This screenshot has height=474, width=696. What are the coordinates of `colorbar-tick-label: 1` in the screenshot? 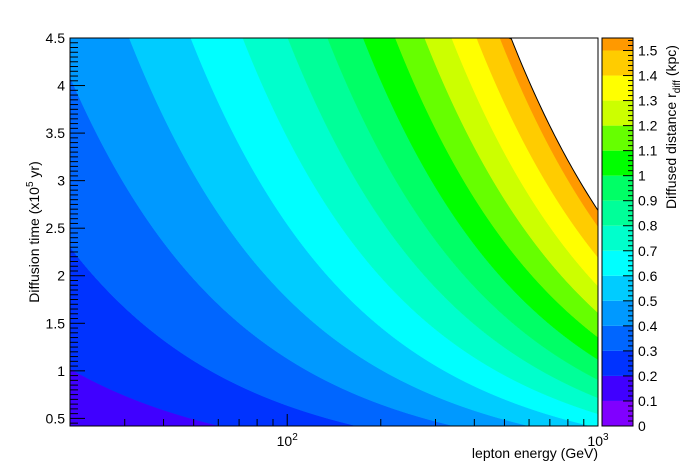 It's located at (642, 176).